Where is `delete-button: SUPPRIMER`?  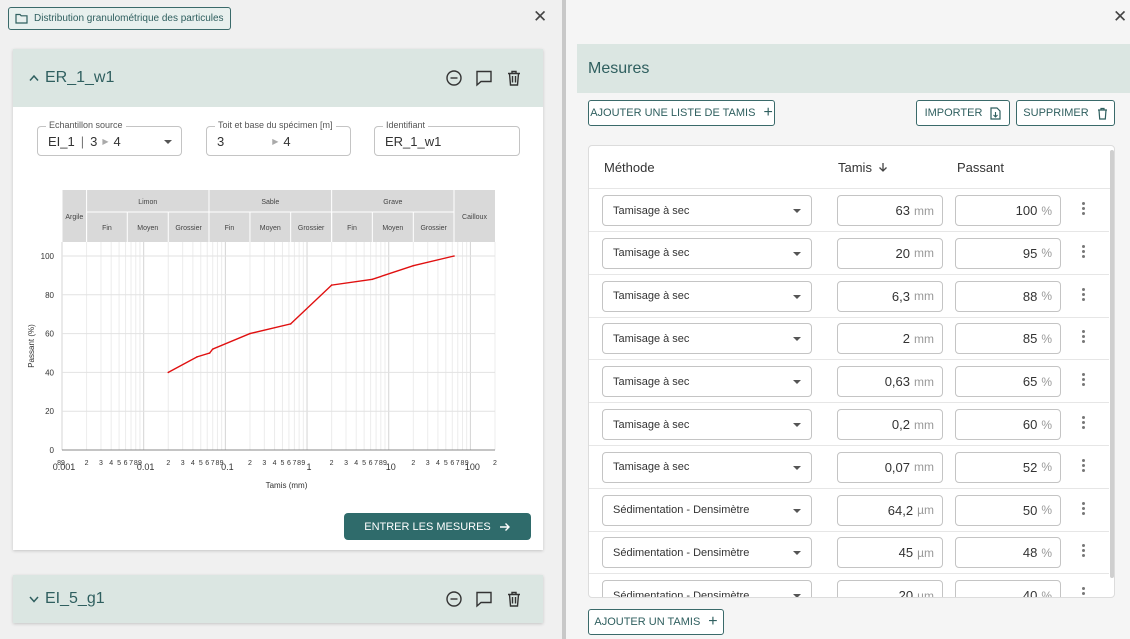
delete-button: SUPPRIMER is located at coordinates (1065, 113).